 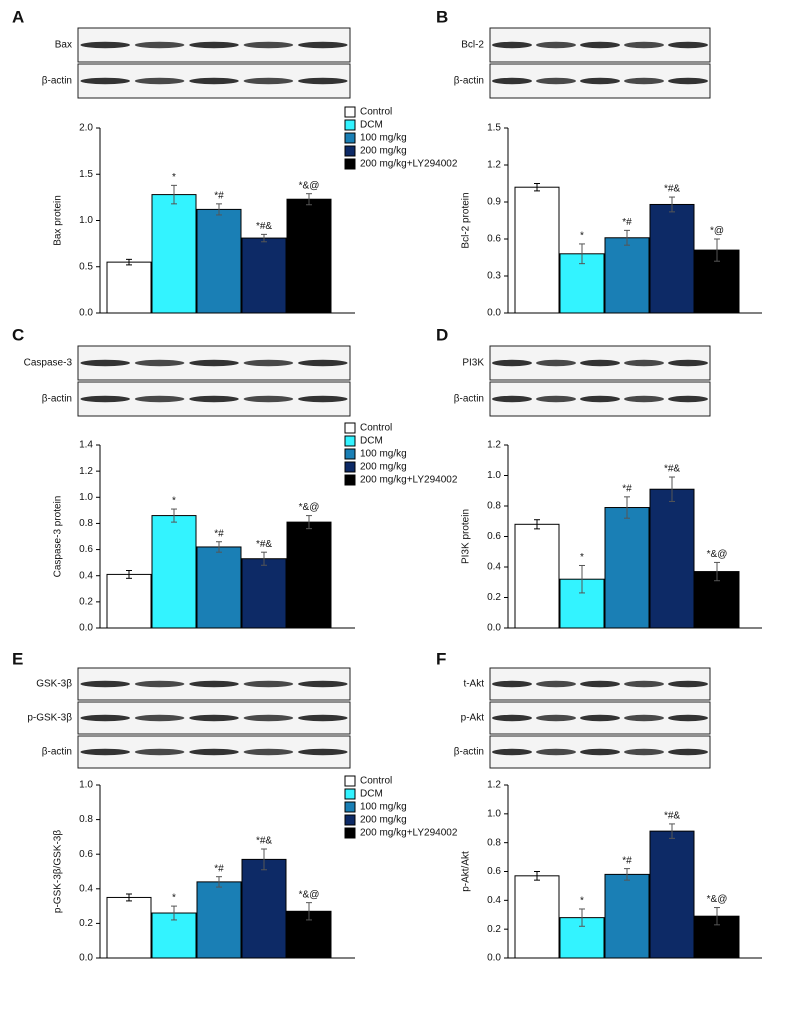 What do you see at coordinates (383, 807) in the screenshot?
I see `legend-label: 100 mg/kg` at bounding box center [383, 807].